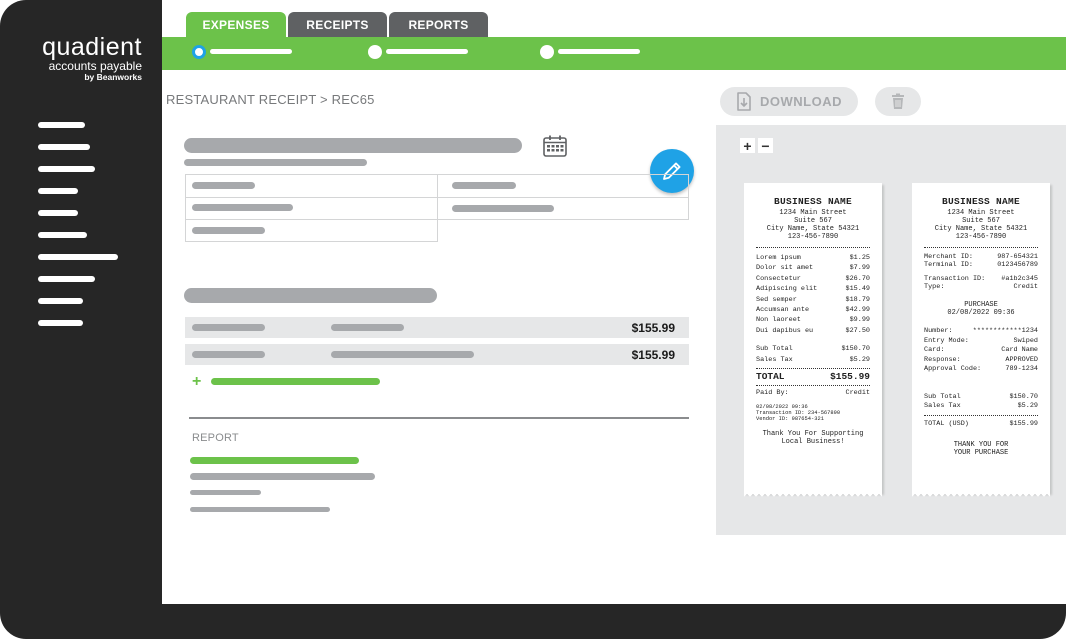 This screenshot has width=1066, height=639. Describe the element at coordinates (813, 434) in the screenshot. I see `receipt-footer: Thank You For Supporting` at that location.